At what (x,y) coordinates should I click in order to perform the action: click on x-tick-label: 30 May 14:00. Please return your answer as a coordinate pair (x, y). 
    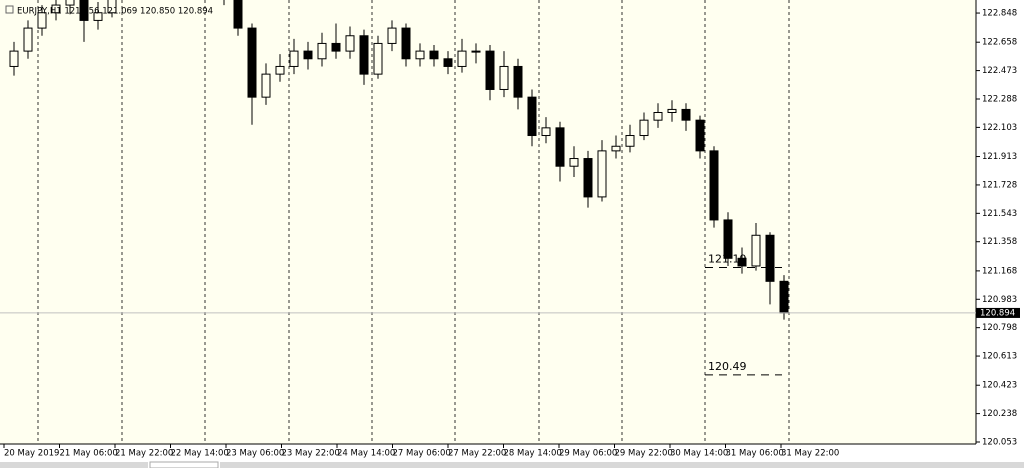
    Looking at the image, I should click on (699, 454).